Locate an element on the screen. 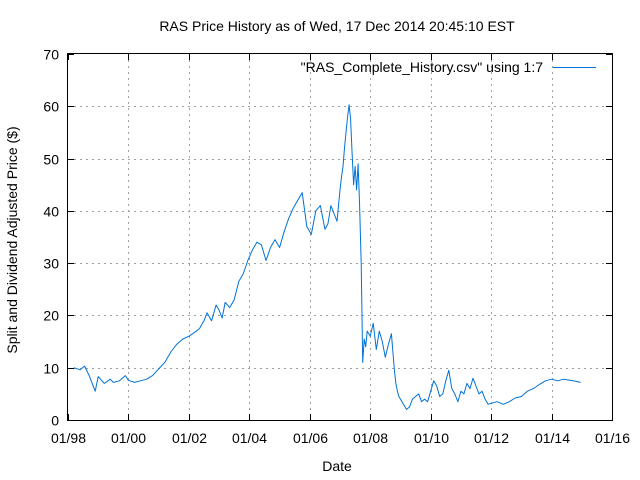  x-tick-label: 01/16 is located at coordinates (612, 438).